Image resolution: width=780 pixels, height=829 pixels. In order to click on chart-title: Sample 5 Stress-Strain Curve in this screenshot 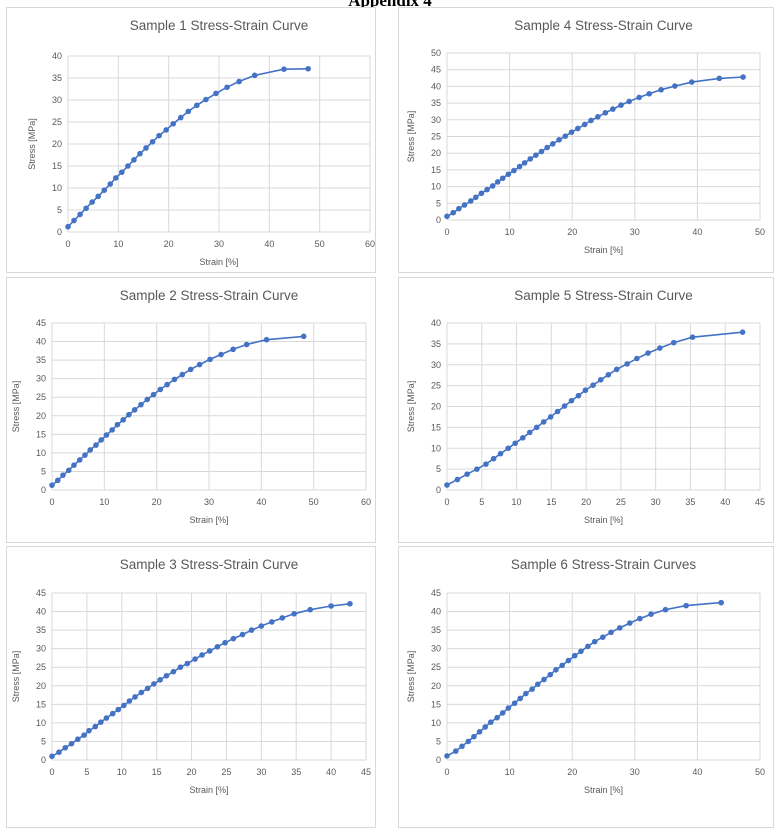, I will do `click(603, 295)`.